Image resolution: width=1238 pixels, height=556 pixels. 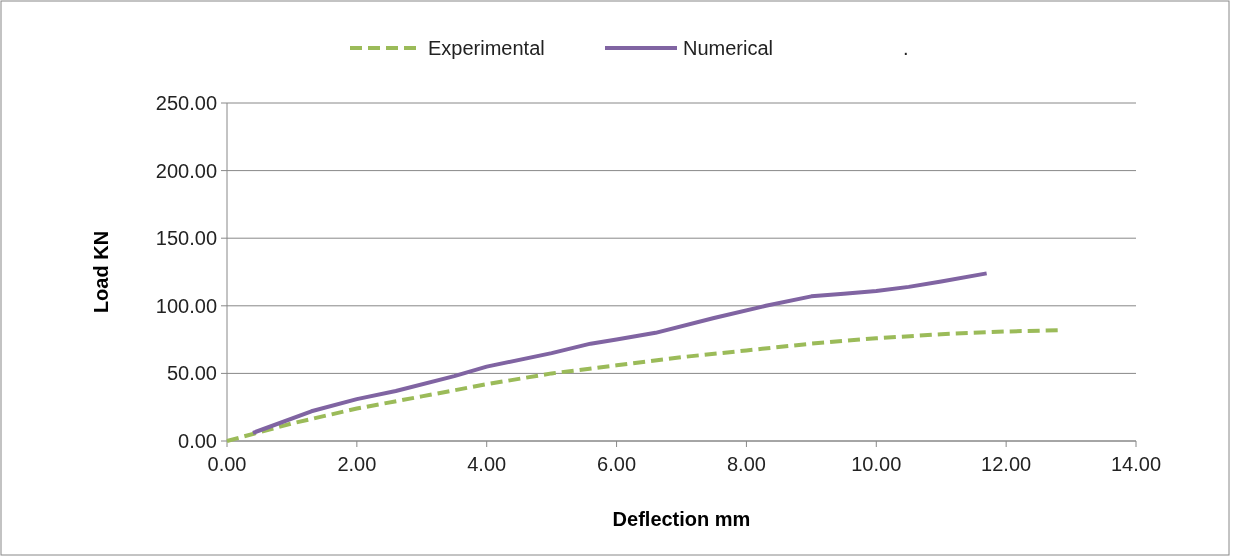 What do you see at coordinates (1006, 464) in the screenshot?
I see `x-tick-label: 12.00` at bounding box center [1006, 464].